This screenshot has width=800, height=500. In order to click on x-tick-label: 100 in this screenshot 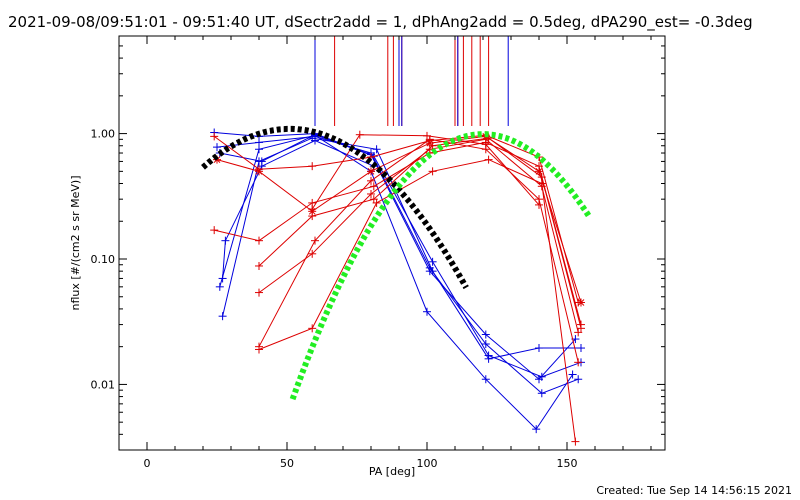, I will do `click(427, 463)`.